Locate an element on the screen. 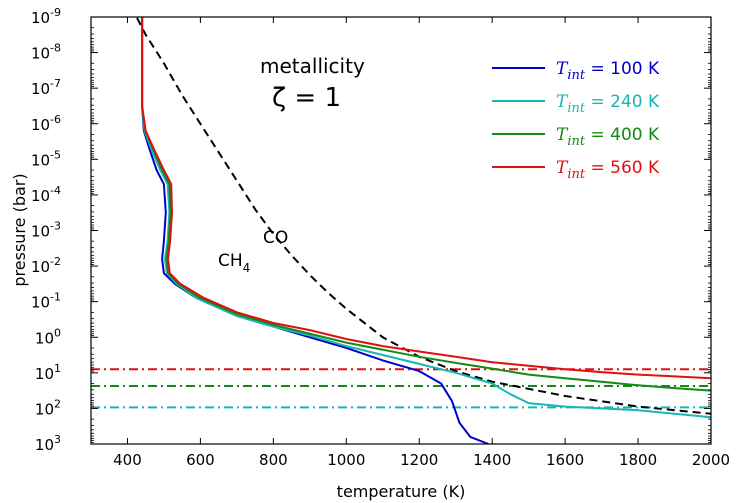 The height and width of the screenshot is (503, 748). y-tick-label: 10⁰ is located at coordinates (48, 336).